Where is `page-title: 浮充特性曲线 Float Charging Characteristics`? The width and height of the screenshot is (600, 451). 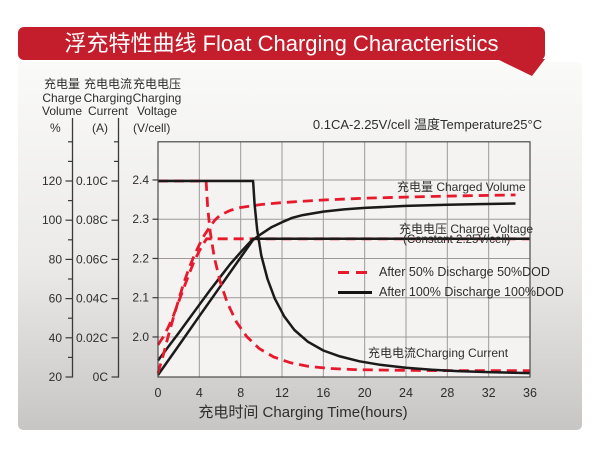 page-title: 浮充特性曲线 Float Charging Characteristics is located at coordinates (281, 43).